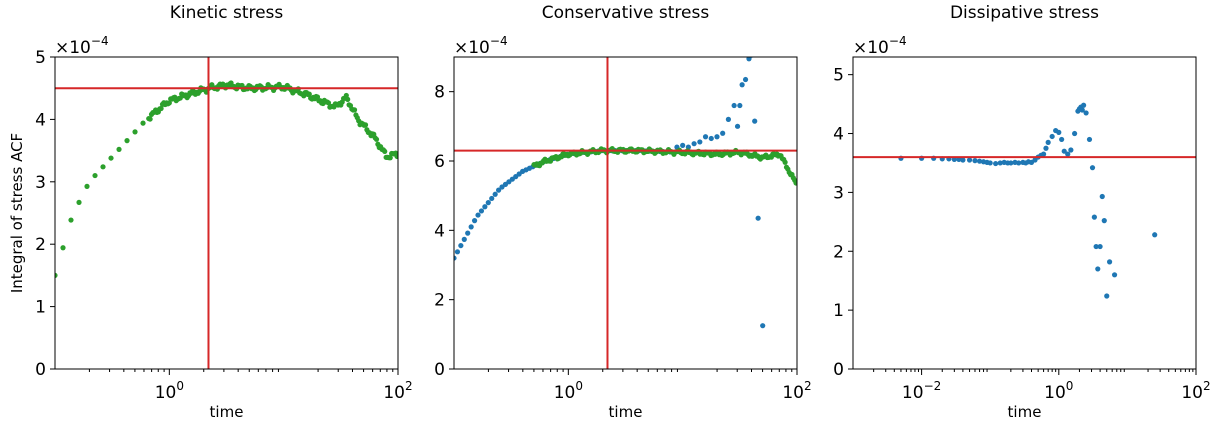 This screenshot has height=429, width=1222. I want to click on chart-title: Dissipative stress, so click(1024, 13).